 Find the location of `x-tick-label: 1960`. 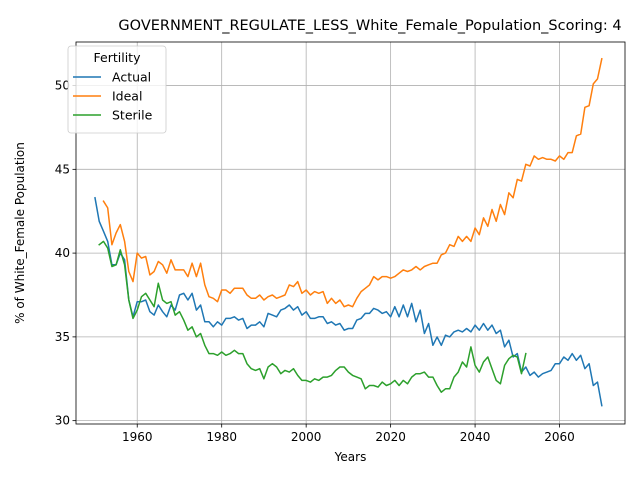

x-tick-label: 1960 is located at coordinates (137, 437).